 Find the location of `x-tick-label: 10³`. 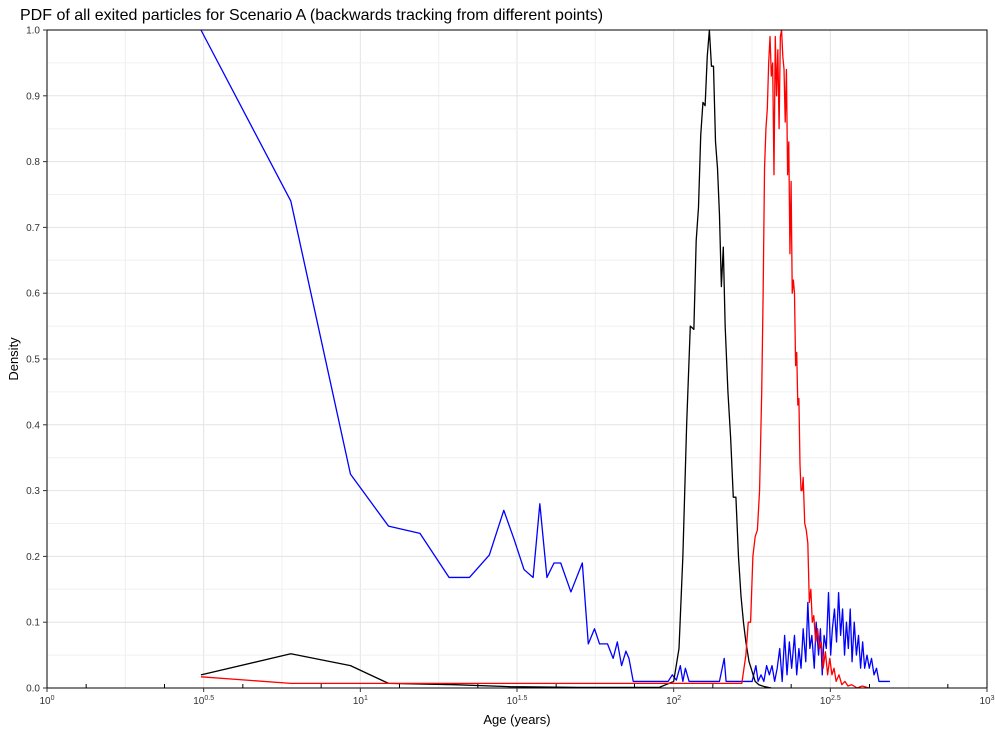

x-tick-label: 10³ is located at coordinates (986, 701).